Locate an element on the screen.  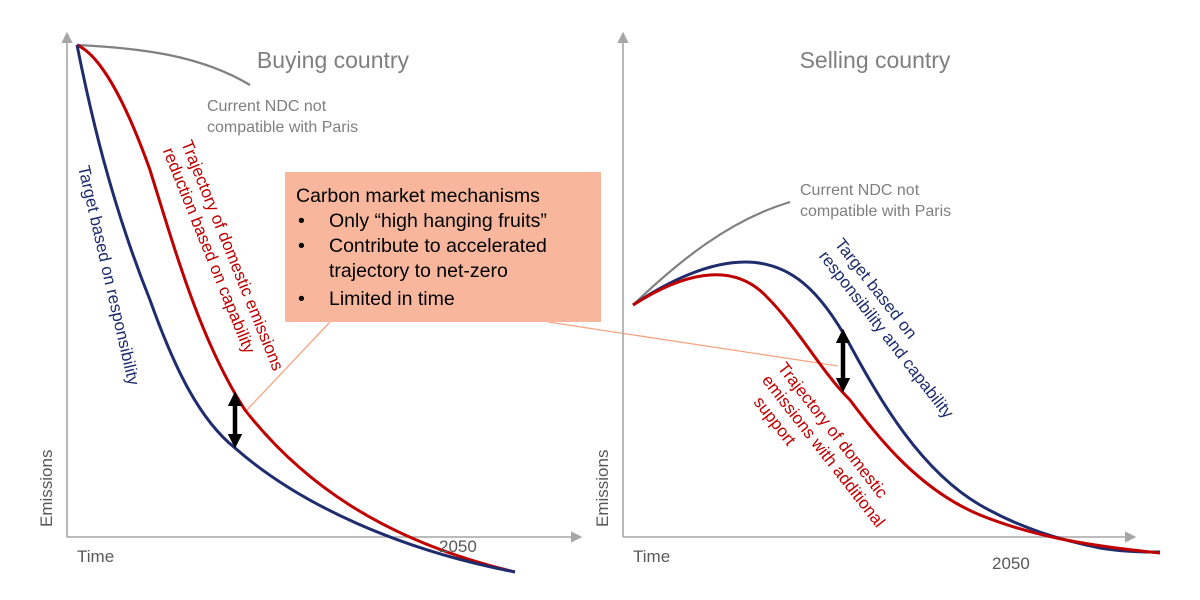
callout-bullet-2-line-1: Contribute to accelerated is located at coordinates (438, 246).